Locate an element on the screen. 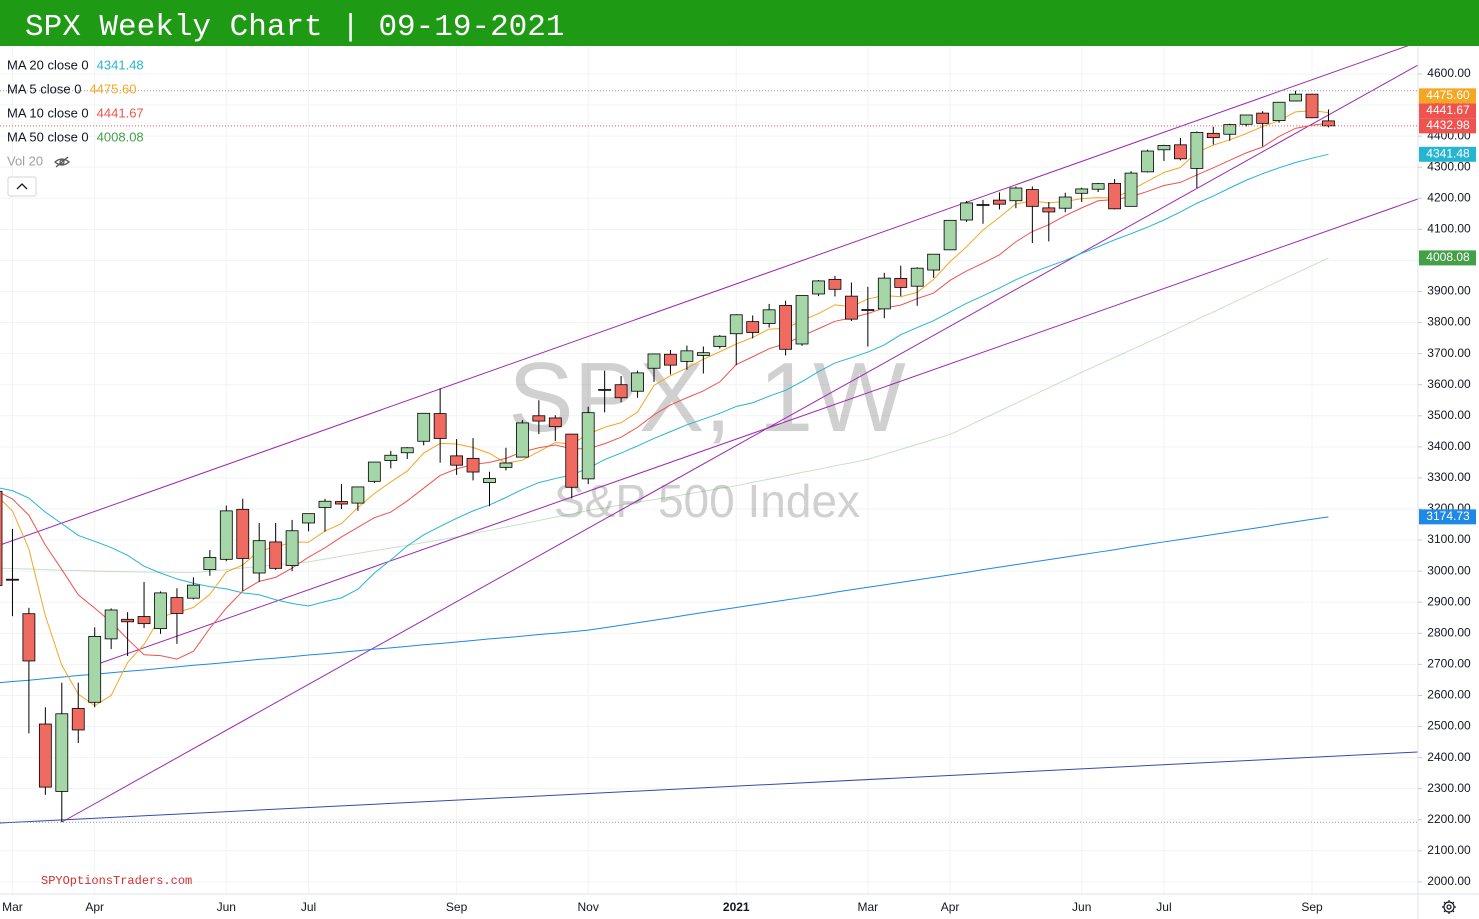 The width and height of the screenshot is (1479, 919). source: SPYOptionsTraders.com is located at coordinates (116, 881).